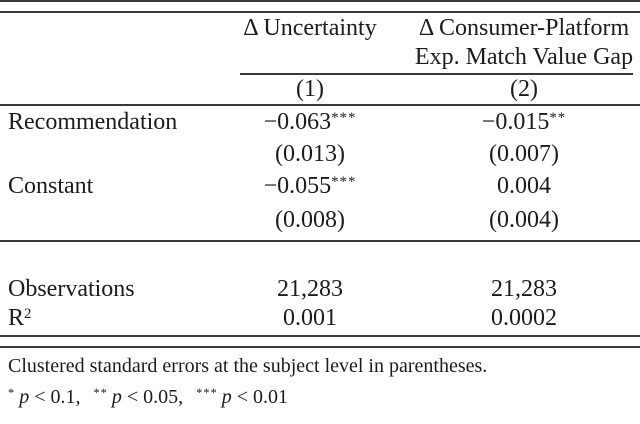 This screenshot has width=640, height=424. Describe the element at coordinates (297, 122) in the screenshot. I see `coefficient-value: −0.063` at that location.